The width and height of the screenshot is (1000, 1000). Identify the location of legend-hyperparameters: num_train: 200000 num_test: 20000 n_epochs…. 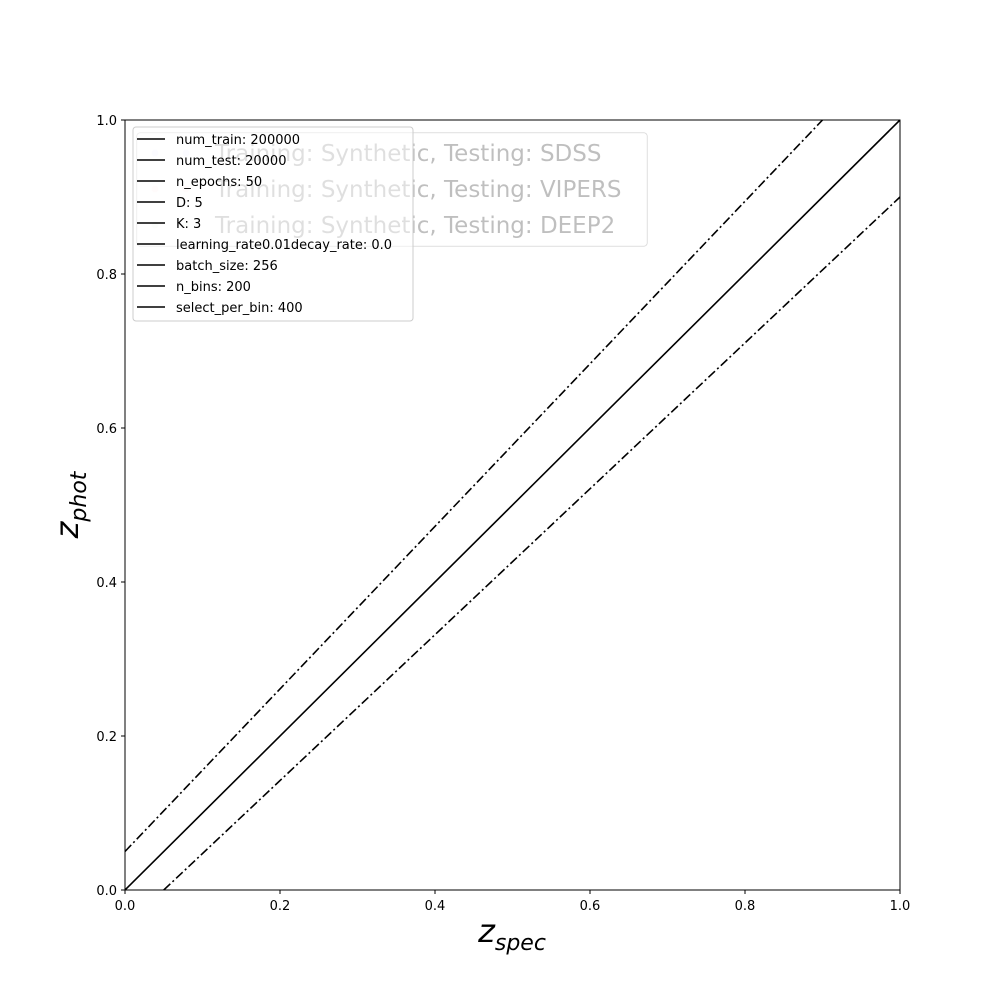
(273, 224).